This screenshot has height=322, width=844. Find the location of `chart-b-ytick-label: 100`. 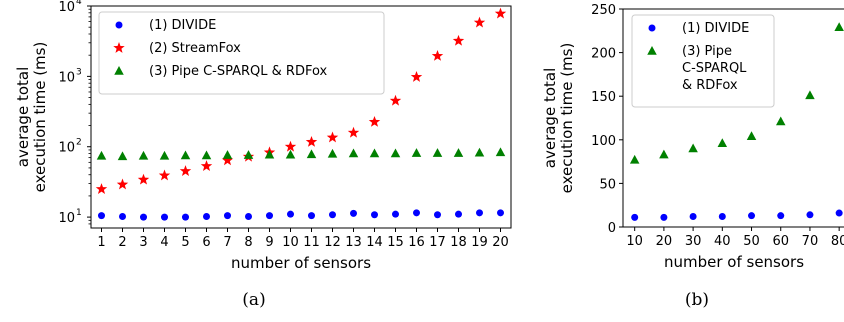

chart-b-ytick-label: 100 is located at coordinates (603, 141).